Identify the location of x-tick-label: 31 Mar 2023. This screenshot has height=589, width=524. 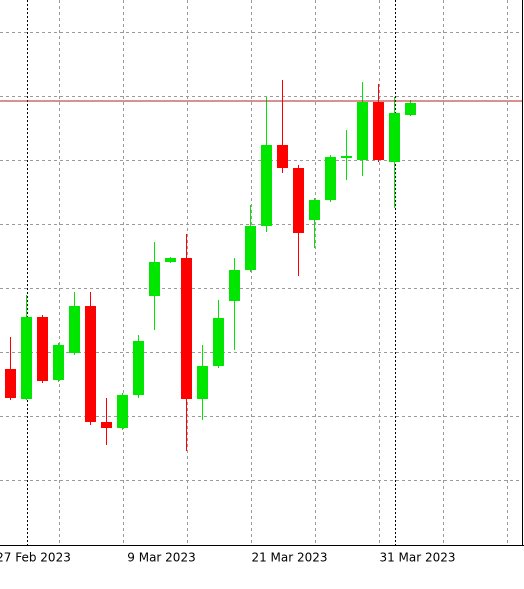
(417, 558).